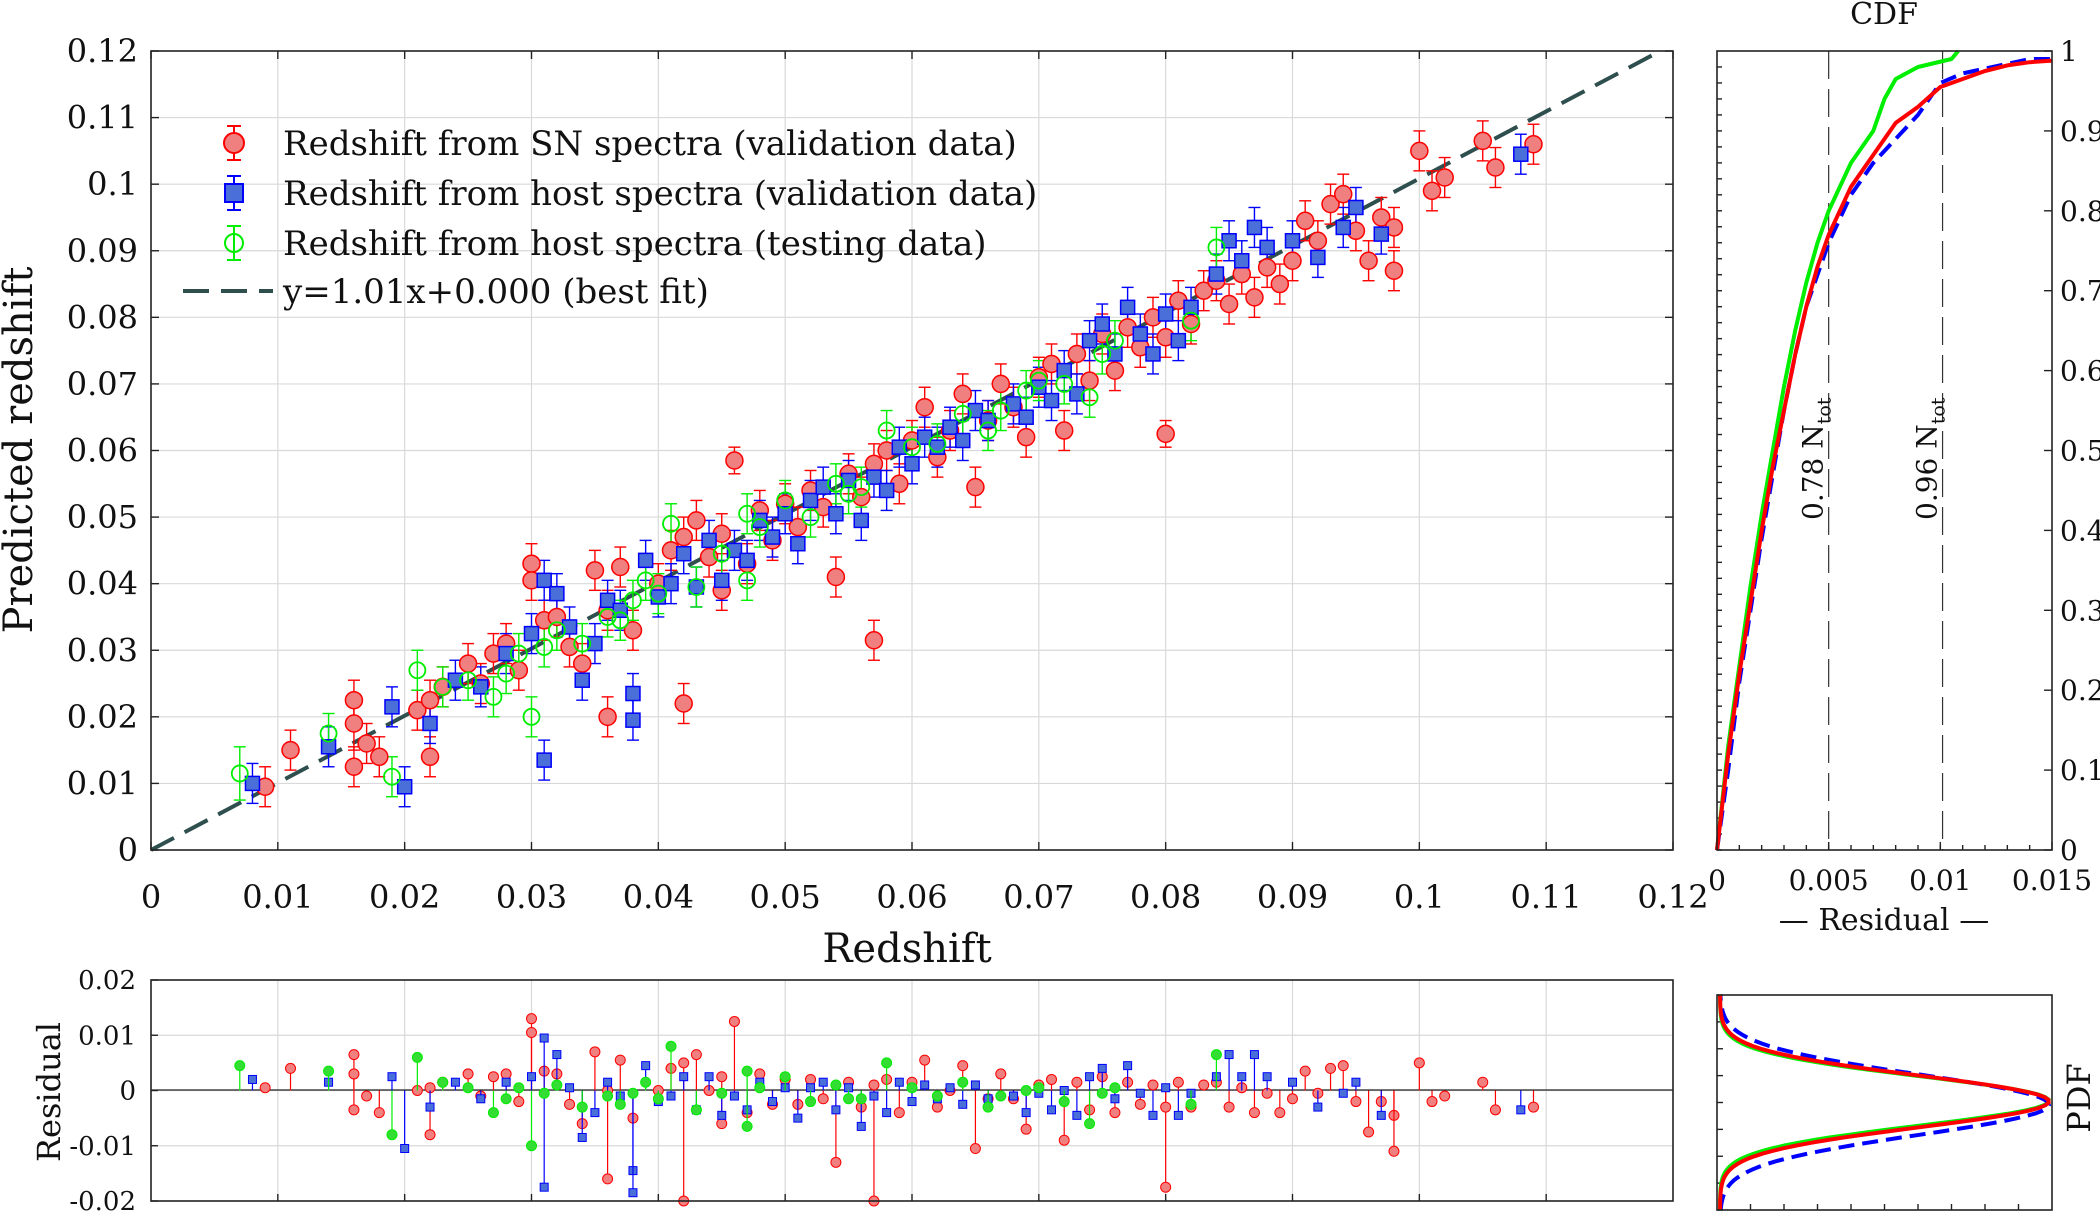  I want to click on cdf-ytick-label: 0.2, so click(2080, 690).